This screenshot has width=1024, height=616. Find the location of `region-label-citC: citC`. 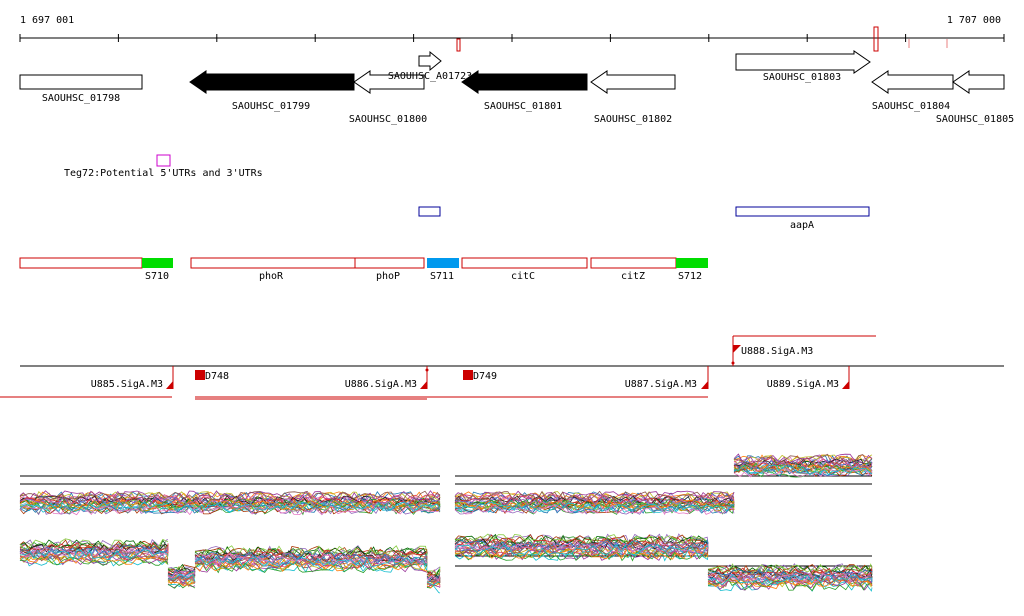

region-label-citC: citC is located at coordinates (523, 276).